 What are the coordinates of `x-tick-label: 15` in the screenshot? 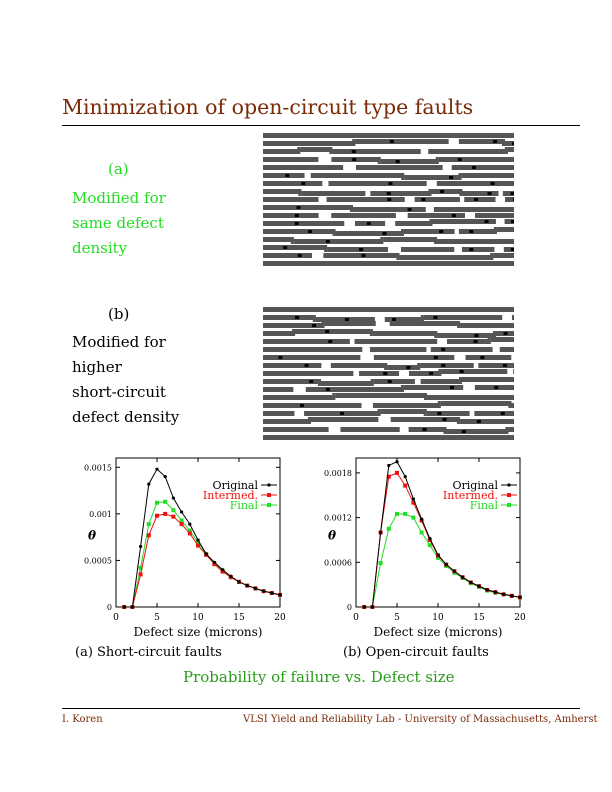 It's located at (479, 618).